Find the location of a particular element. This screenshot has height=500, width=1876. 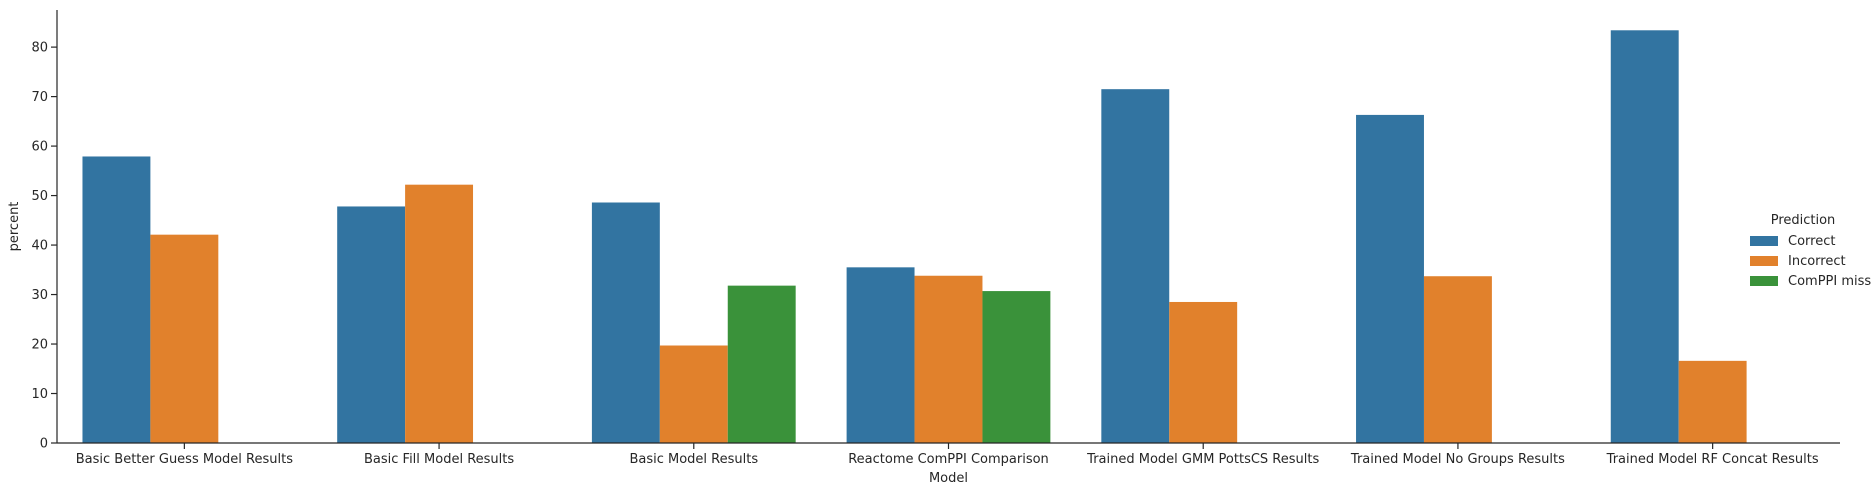

y-tick-label: 50 is located at coordinates (39, 196).